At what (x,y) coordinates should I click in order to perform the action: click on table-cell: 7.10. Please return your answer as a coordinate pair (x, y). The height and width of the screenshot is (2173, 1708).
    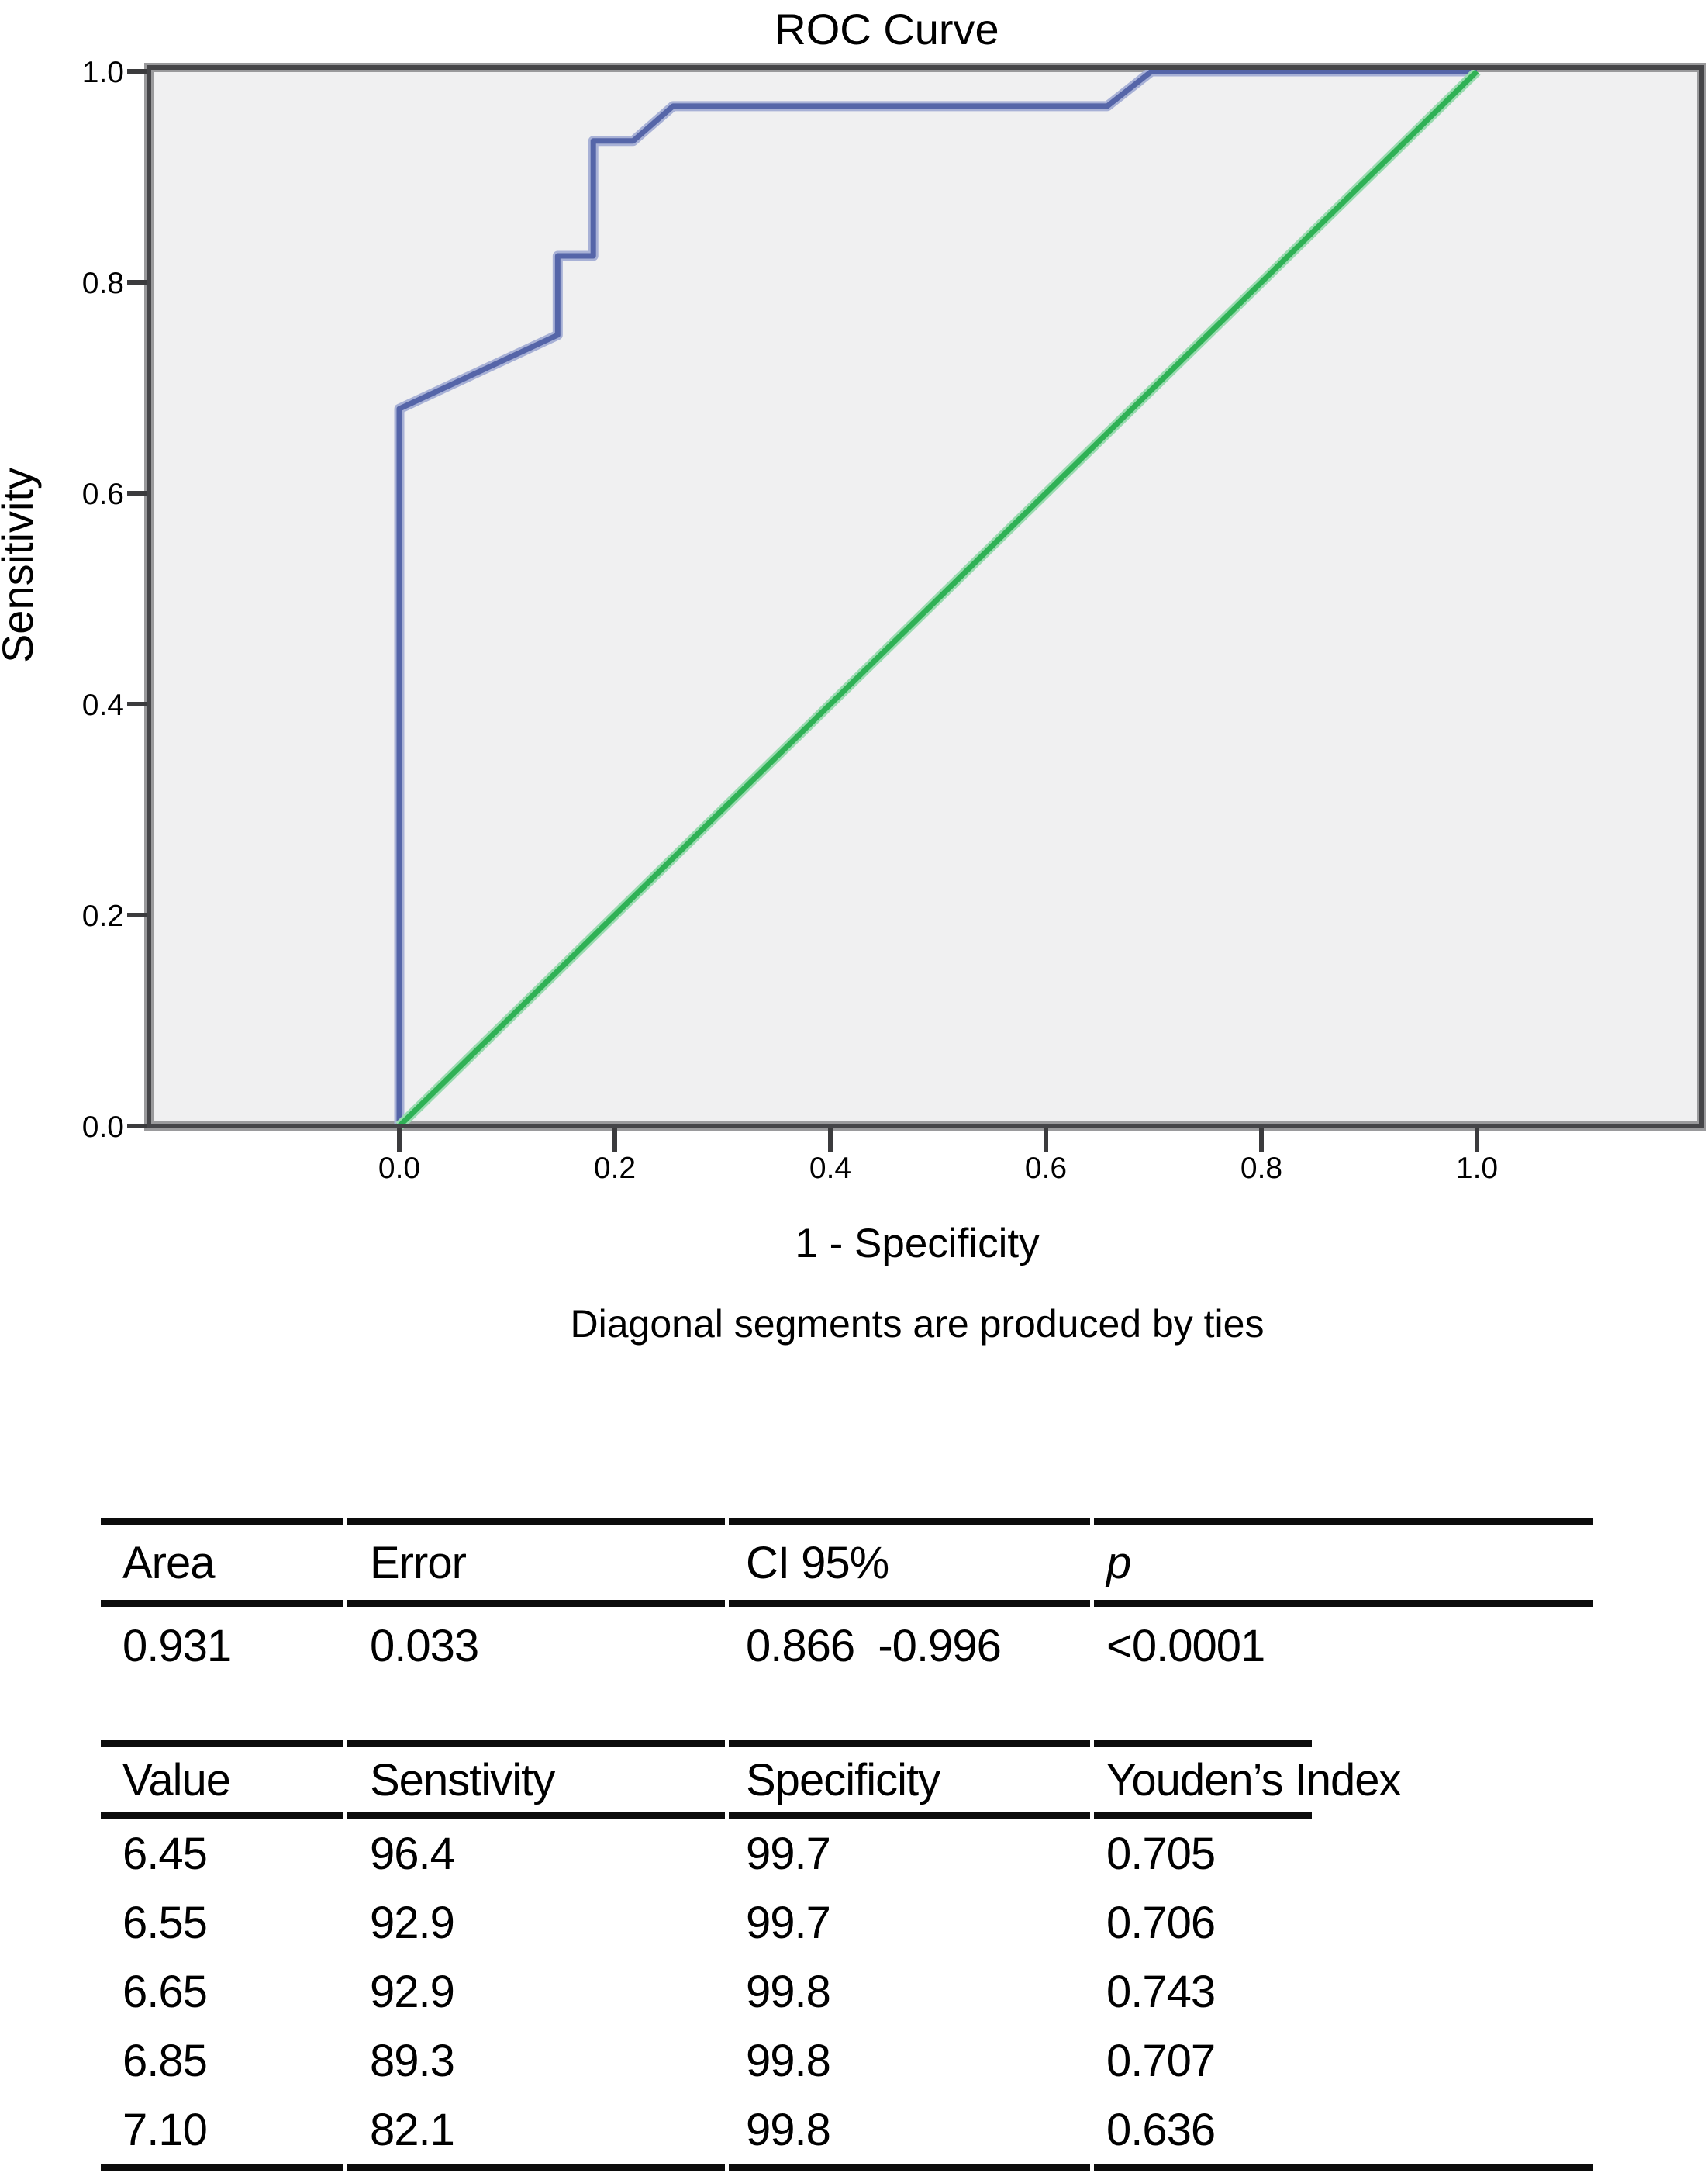
    Looking at the image, I should click on (165, 2130).